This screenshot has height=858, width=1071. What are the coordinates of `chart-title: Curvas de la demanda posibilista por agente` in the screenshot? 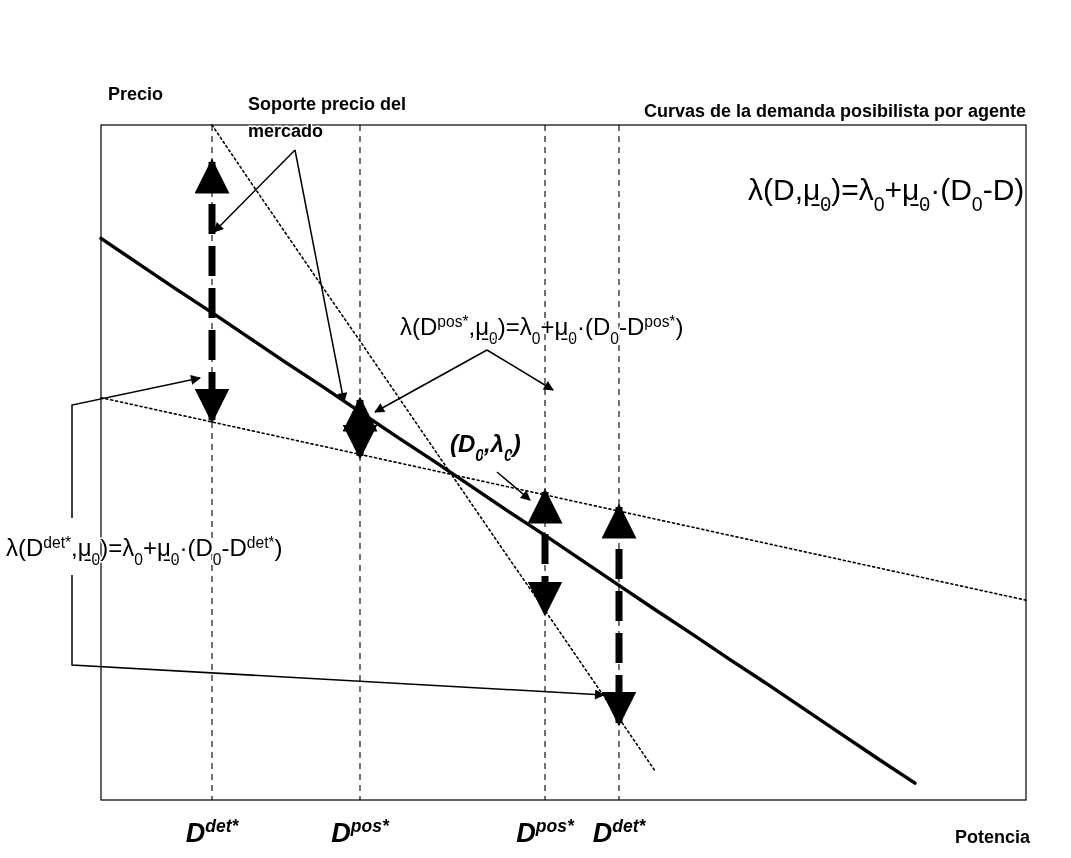 It's located at (834, 111).